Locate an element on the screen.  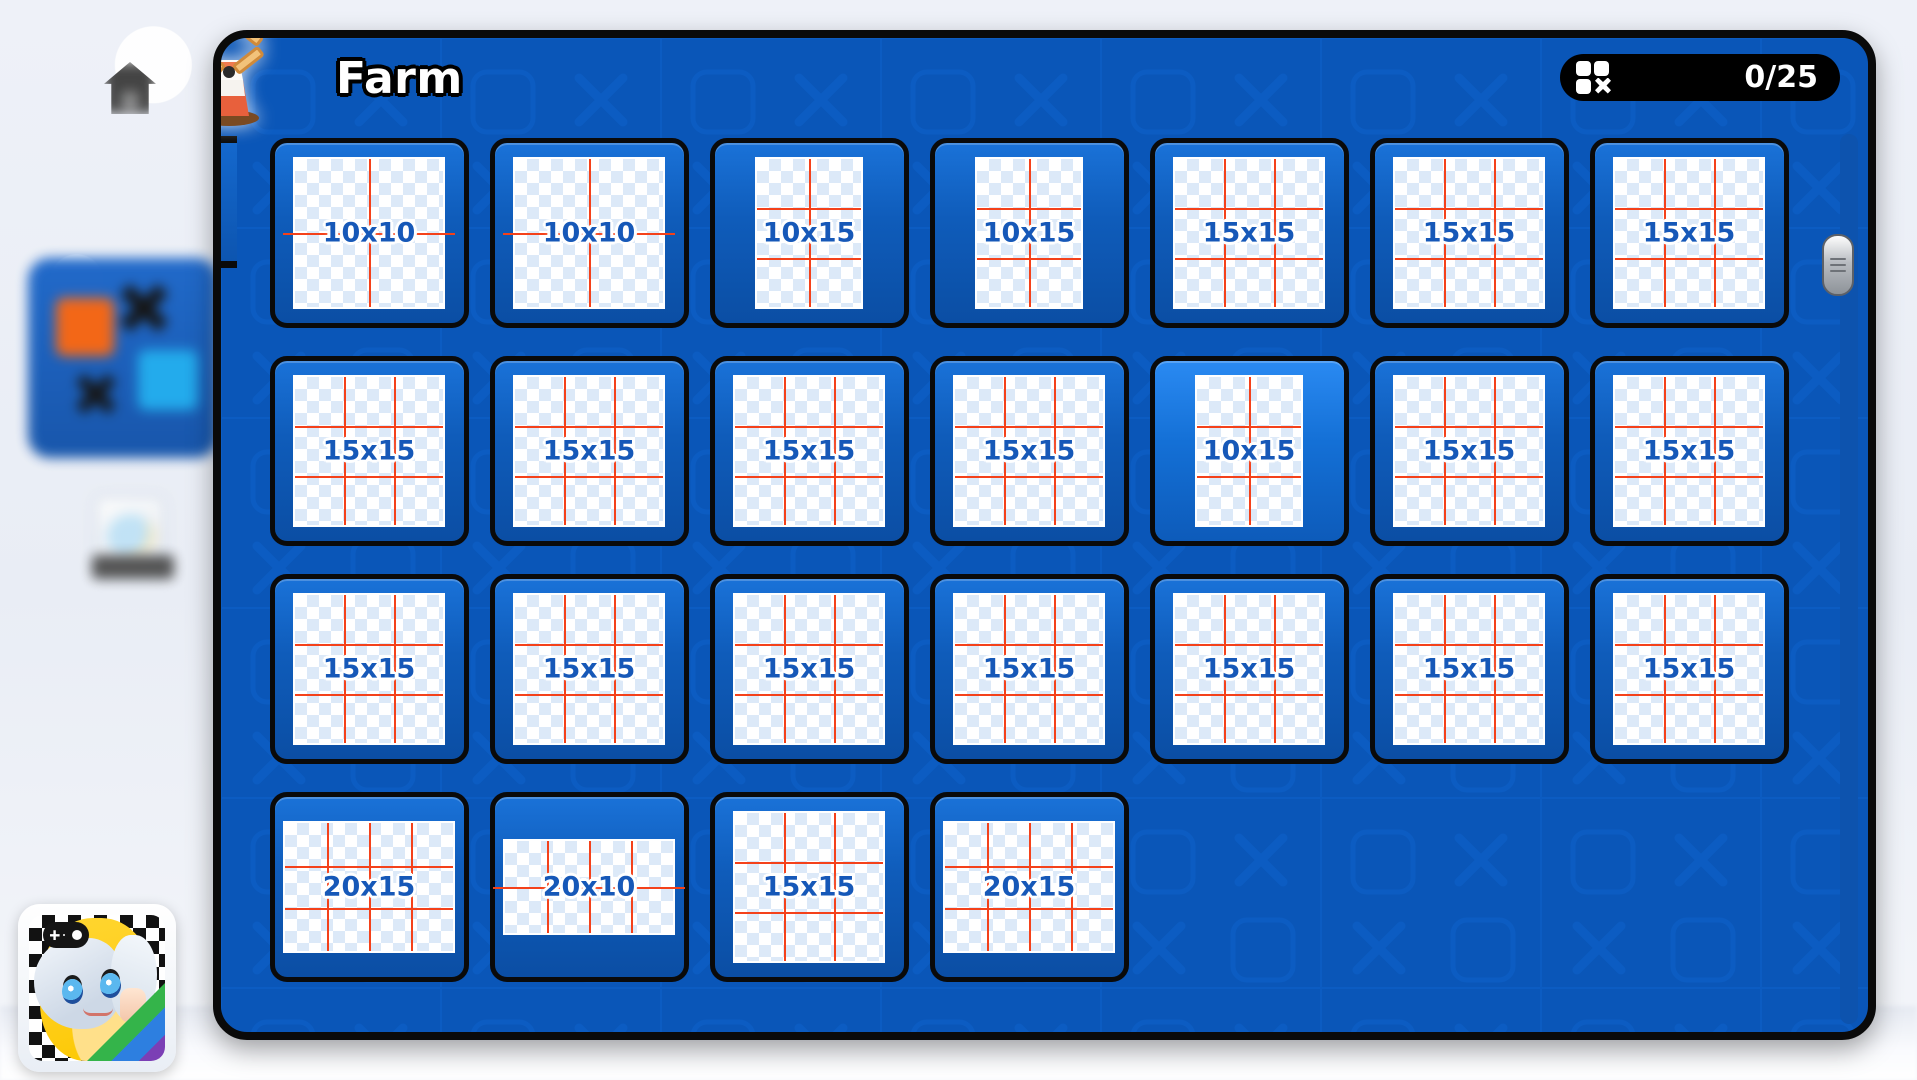
progress-counter: 0/25 is located at coordinates (1700, 77).